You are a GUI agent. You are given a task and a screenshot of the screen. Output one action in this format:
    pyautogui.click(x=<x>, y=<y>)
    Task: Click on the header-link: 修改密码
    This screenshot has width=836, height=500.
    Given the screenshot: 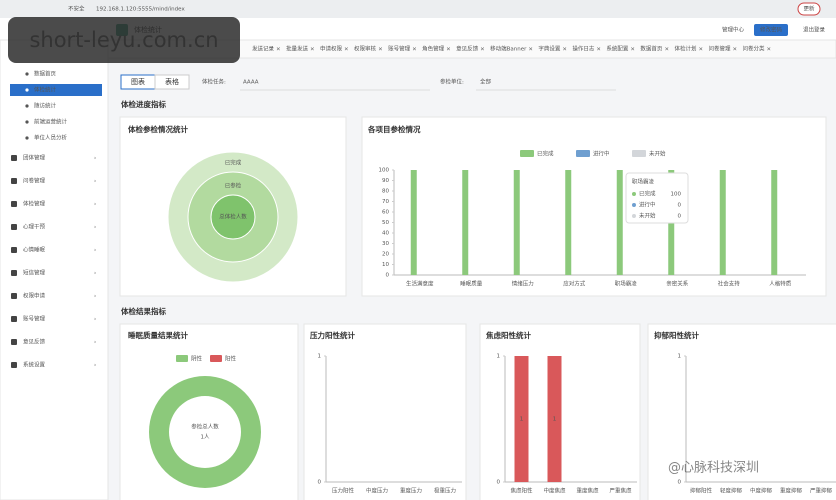 What is the action you would take?
    pyautogui.click(x=771, y=30)
    